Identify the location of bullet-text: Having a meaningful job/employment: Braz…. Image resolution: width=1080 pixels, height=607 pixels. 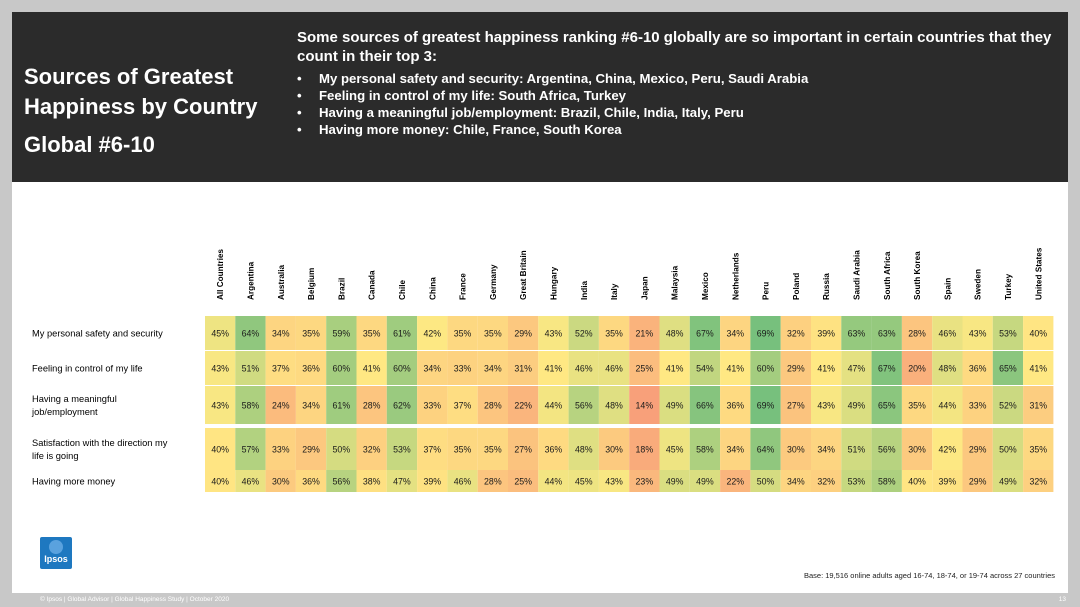
(531, 112).